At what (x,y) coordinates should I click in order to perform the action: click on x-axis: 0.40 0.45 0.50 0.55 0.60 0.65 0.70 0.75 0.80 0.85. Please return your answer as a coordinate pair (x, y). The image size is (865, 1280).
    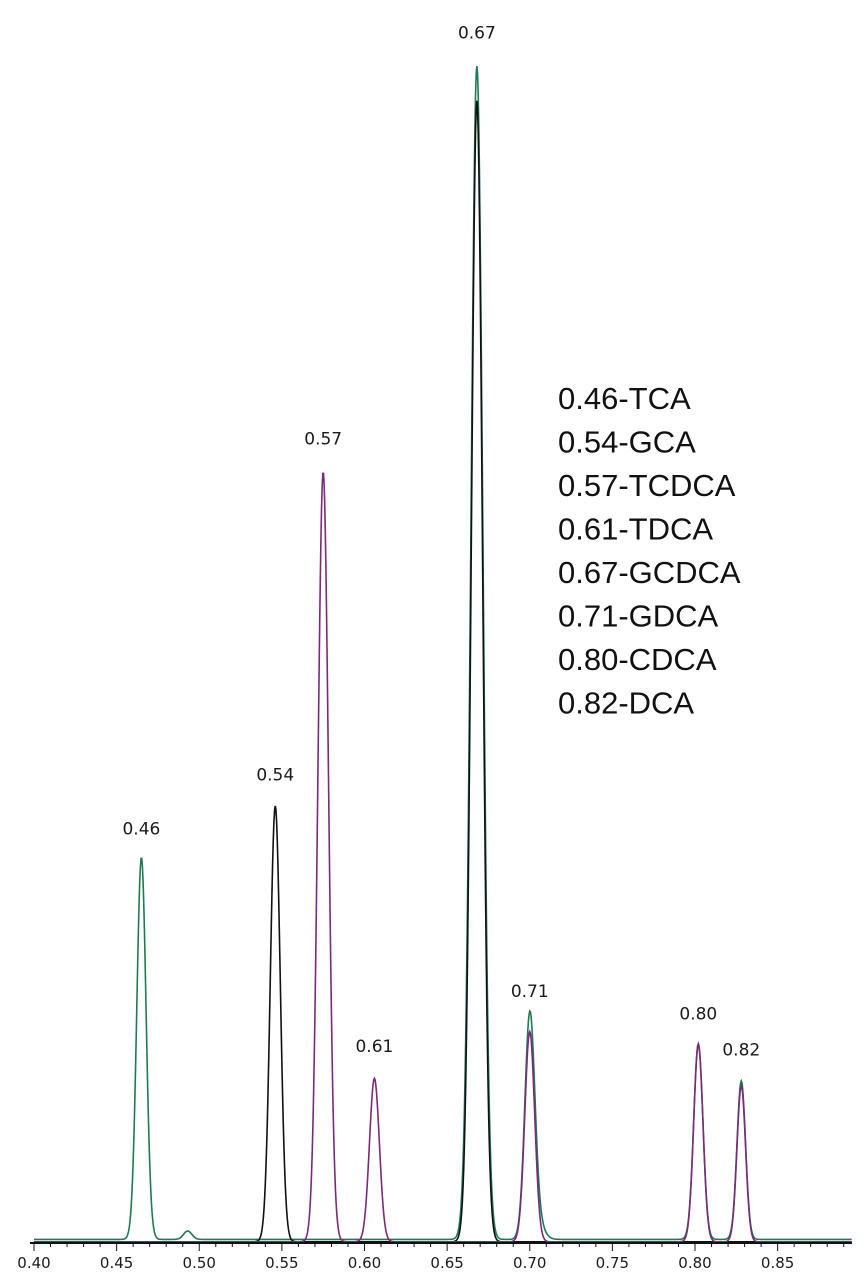
    Looking at the image, I should click on (434, 1257).